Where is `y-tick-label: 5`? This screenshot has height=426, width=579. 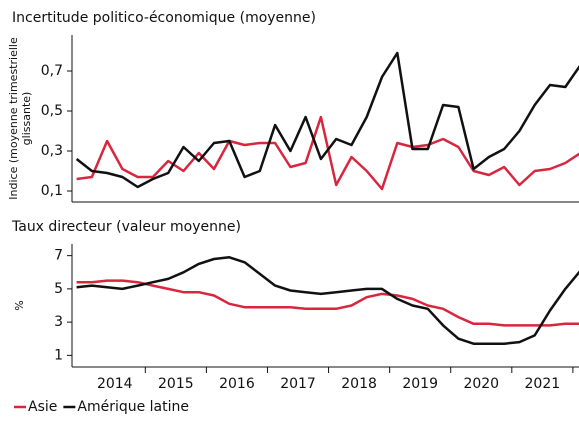
y-tick-label: 5 is located at coordinates (58, 289).